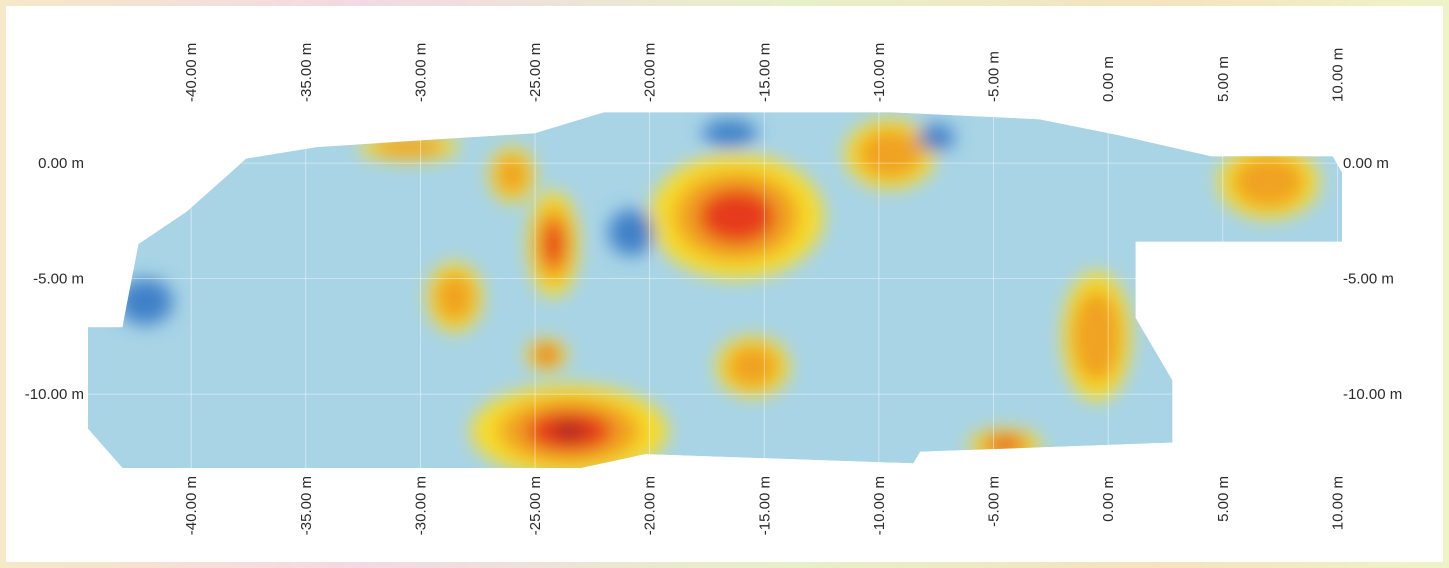 This screenshot has height=568, width=1449. What do you see at coordinates (1108, 79) in the screenshot?
I see `x-tick-top-0: 0.00 m` at bounding box center [1108, 79].